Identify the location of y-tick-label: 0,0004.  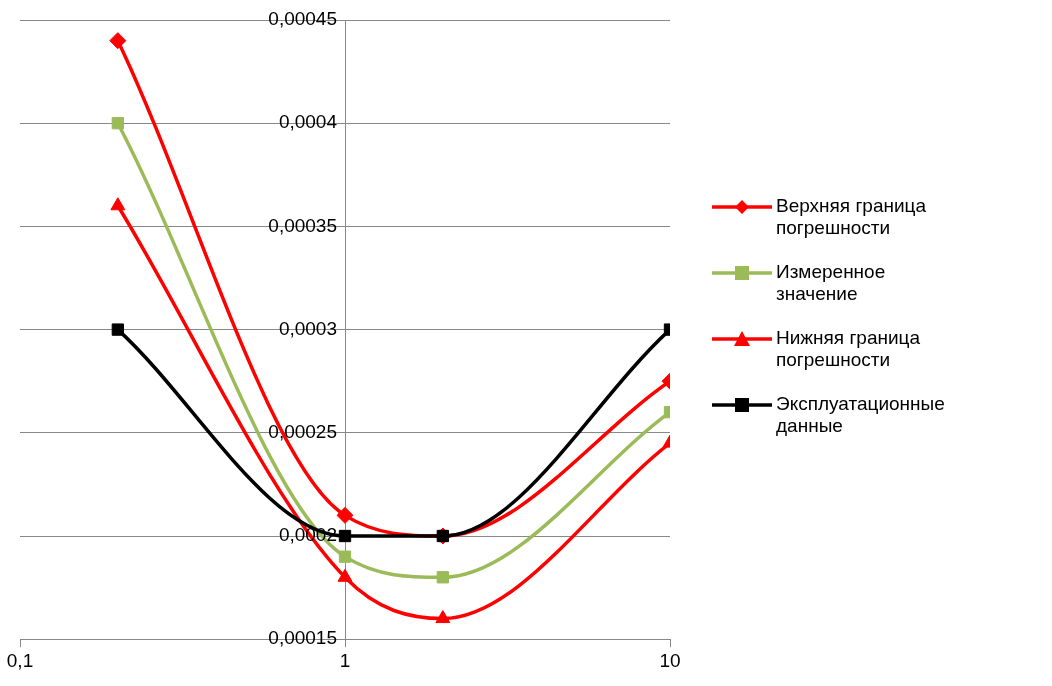
(308, 122).